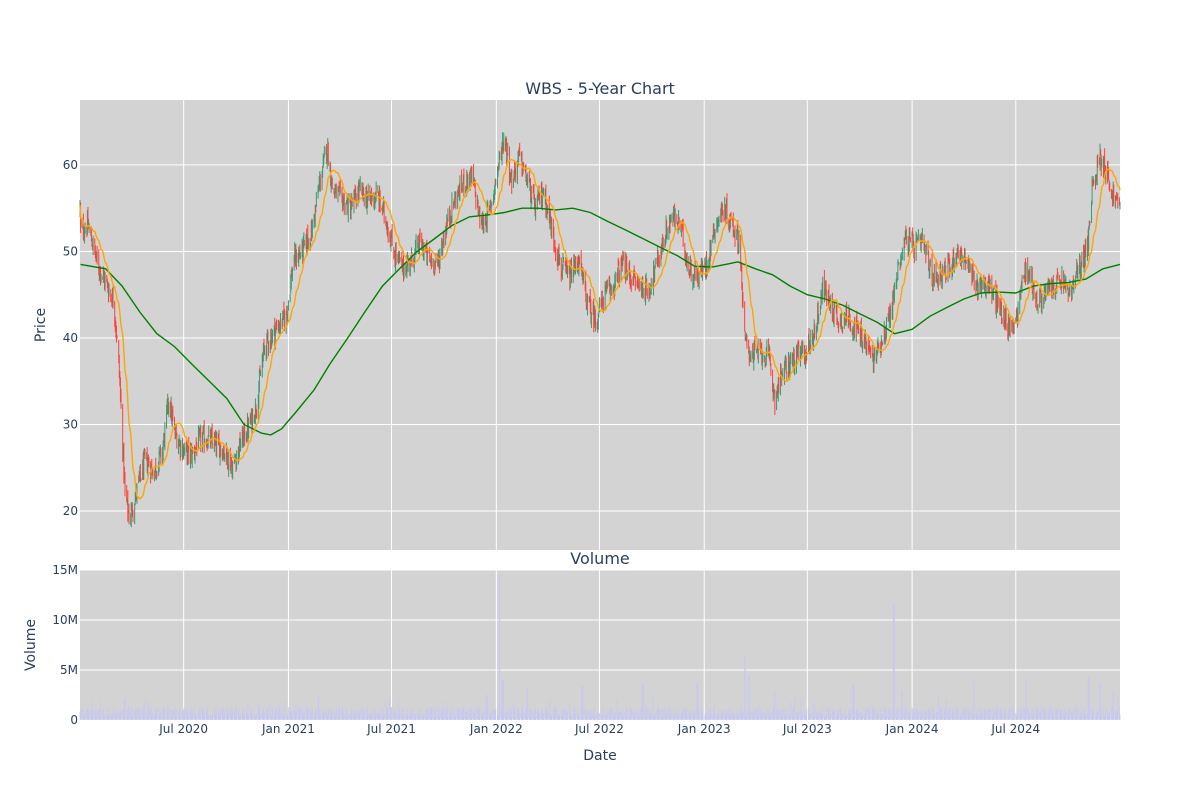  Describe the element at coordinates (74, 720) in the screenshot. I see `volume-tick-label: 0` at that location.